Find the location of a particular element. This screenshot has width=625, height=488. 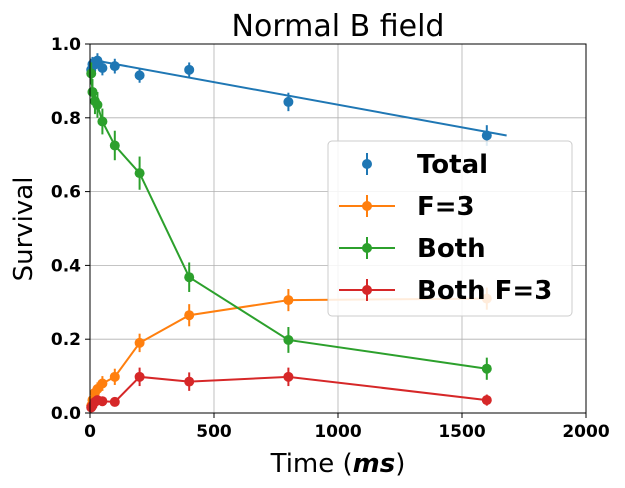

y-tick-label: 0.4 is located at coordinates (66, 266).